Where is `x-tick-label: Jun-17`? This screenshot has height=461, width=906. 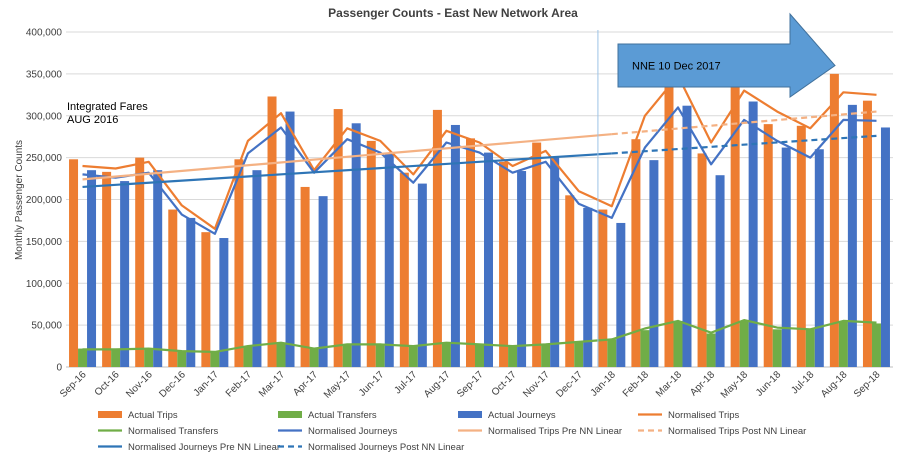
x-tick-label: Jun-17 is located at coordinates (372, 384).